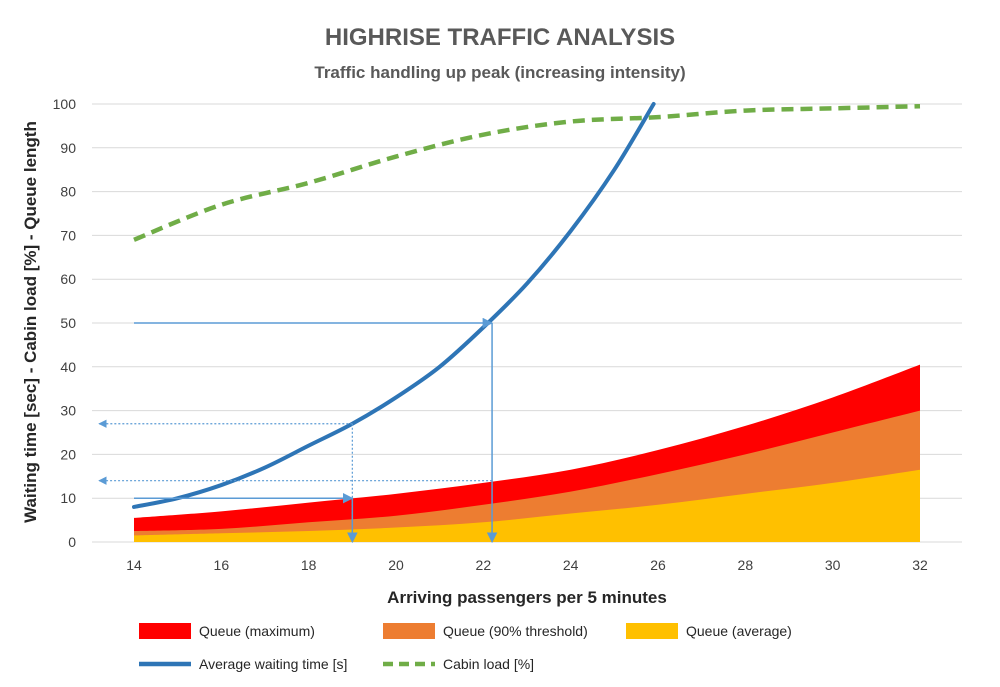  I want to click on x-axis-title: Arriving passengers per 5 minutes, so click(527, 597).